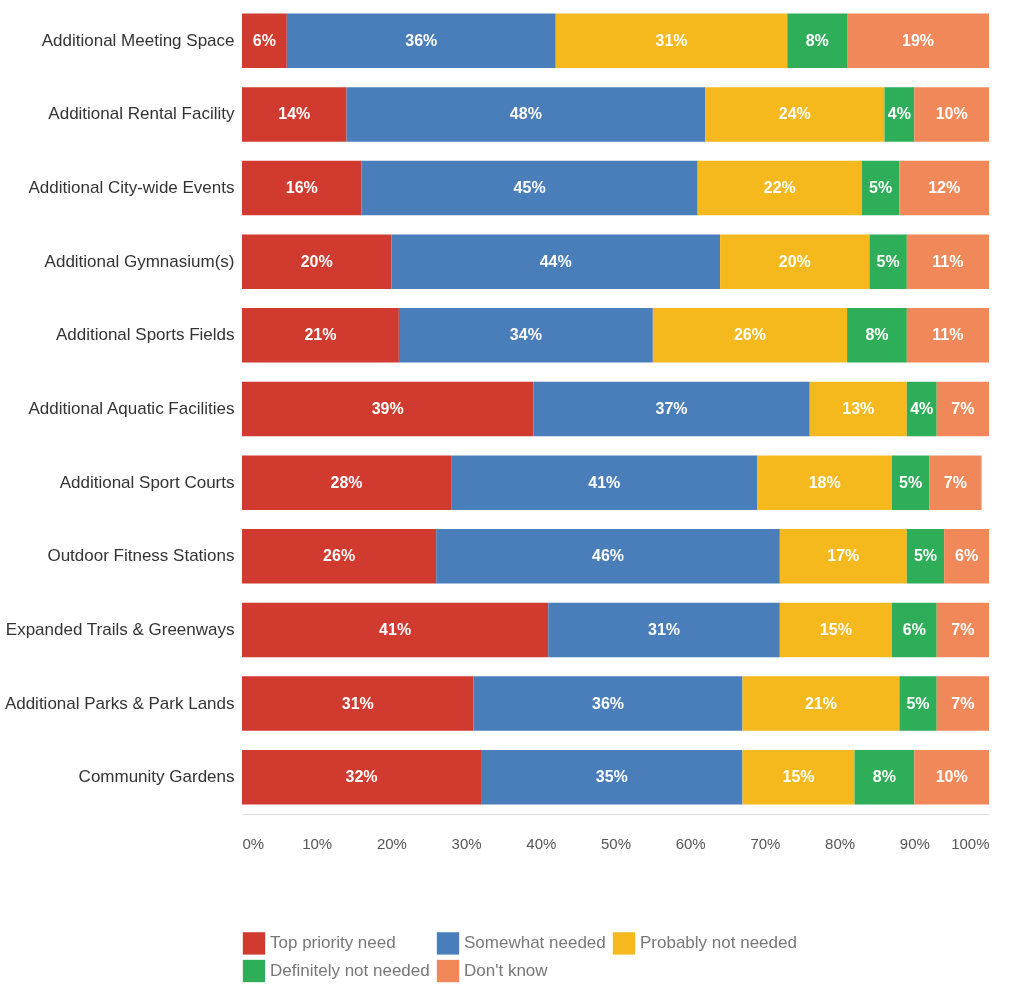 The width and height of the screenshot is (1036, 992). I want to click on y-tick-label: Outdoor Fitness Stations, so click(141, 556).